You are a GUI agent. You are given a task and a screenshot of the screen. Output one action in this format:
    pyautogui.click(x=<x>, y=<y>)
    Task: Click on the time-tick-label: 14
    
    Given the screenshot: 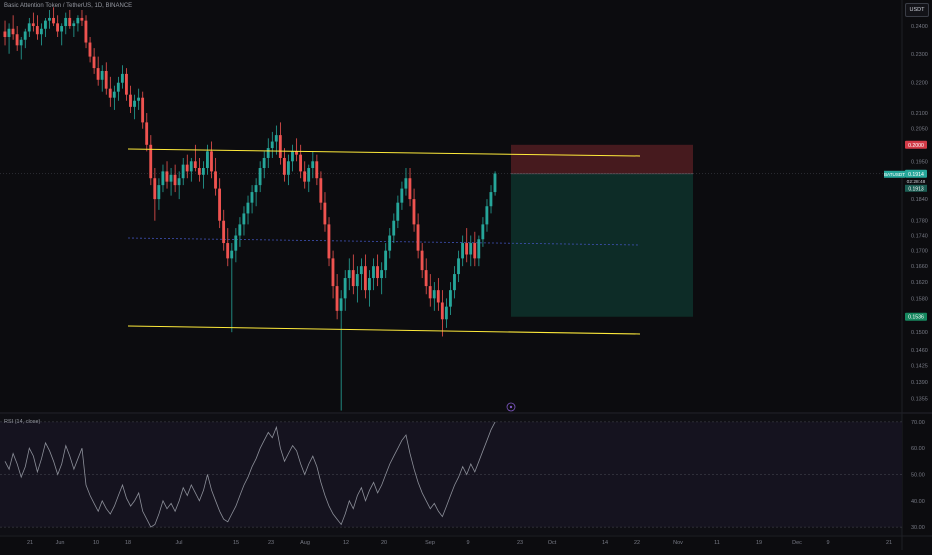 What is the action you would take?
    pyautogui.click(x=605, y=543)
    